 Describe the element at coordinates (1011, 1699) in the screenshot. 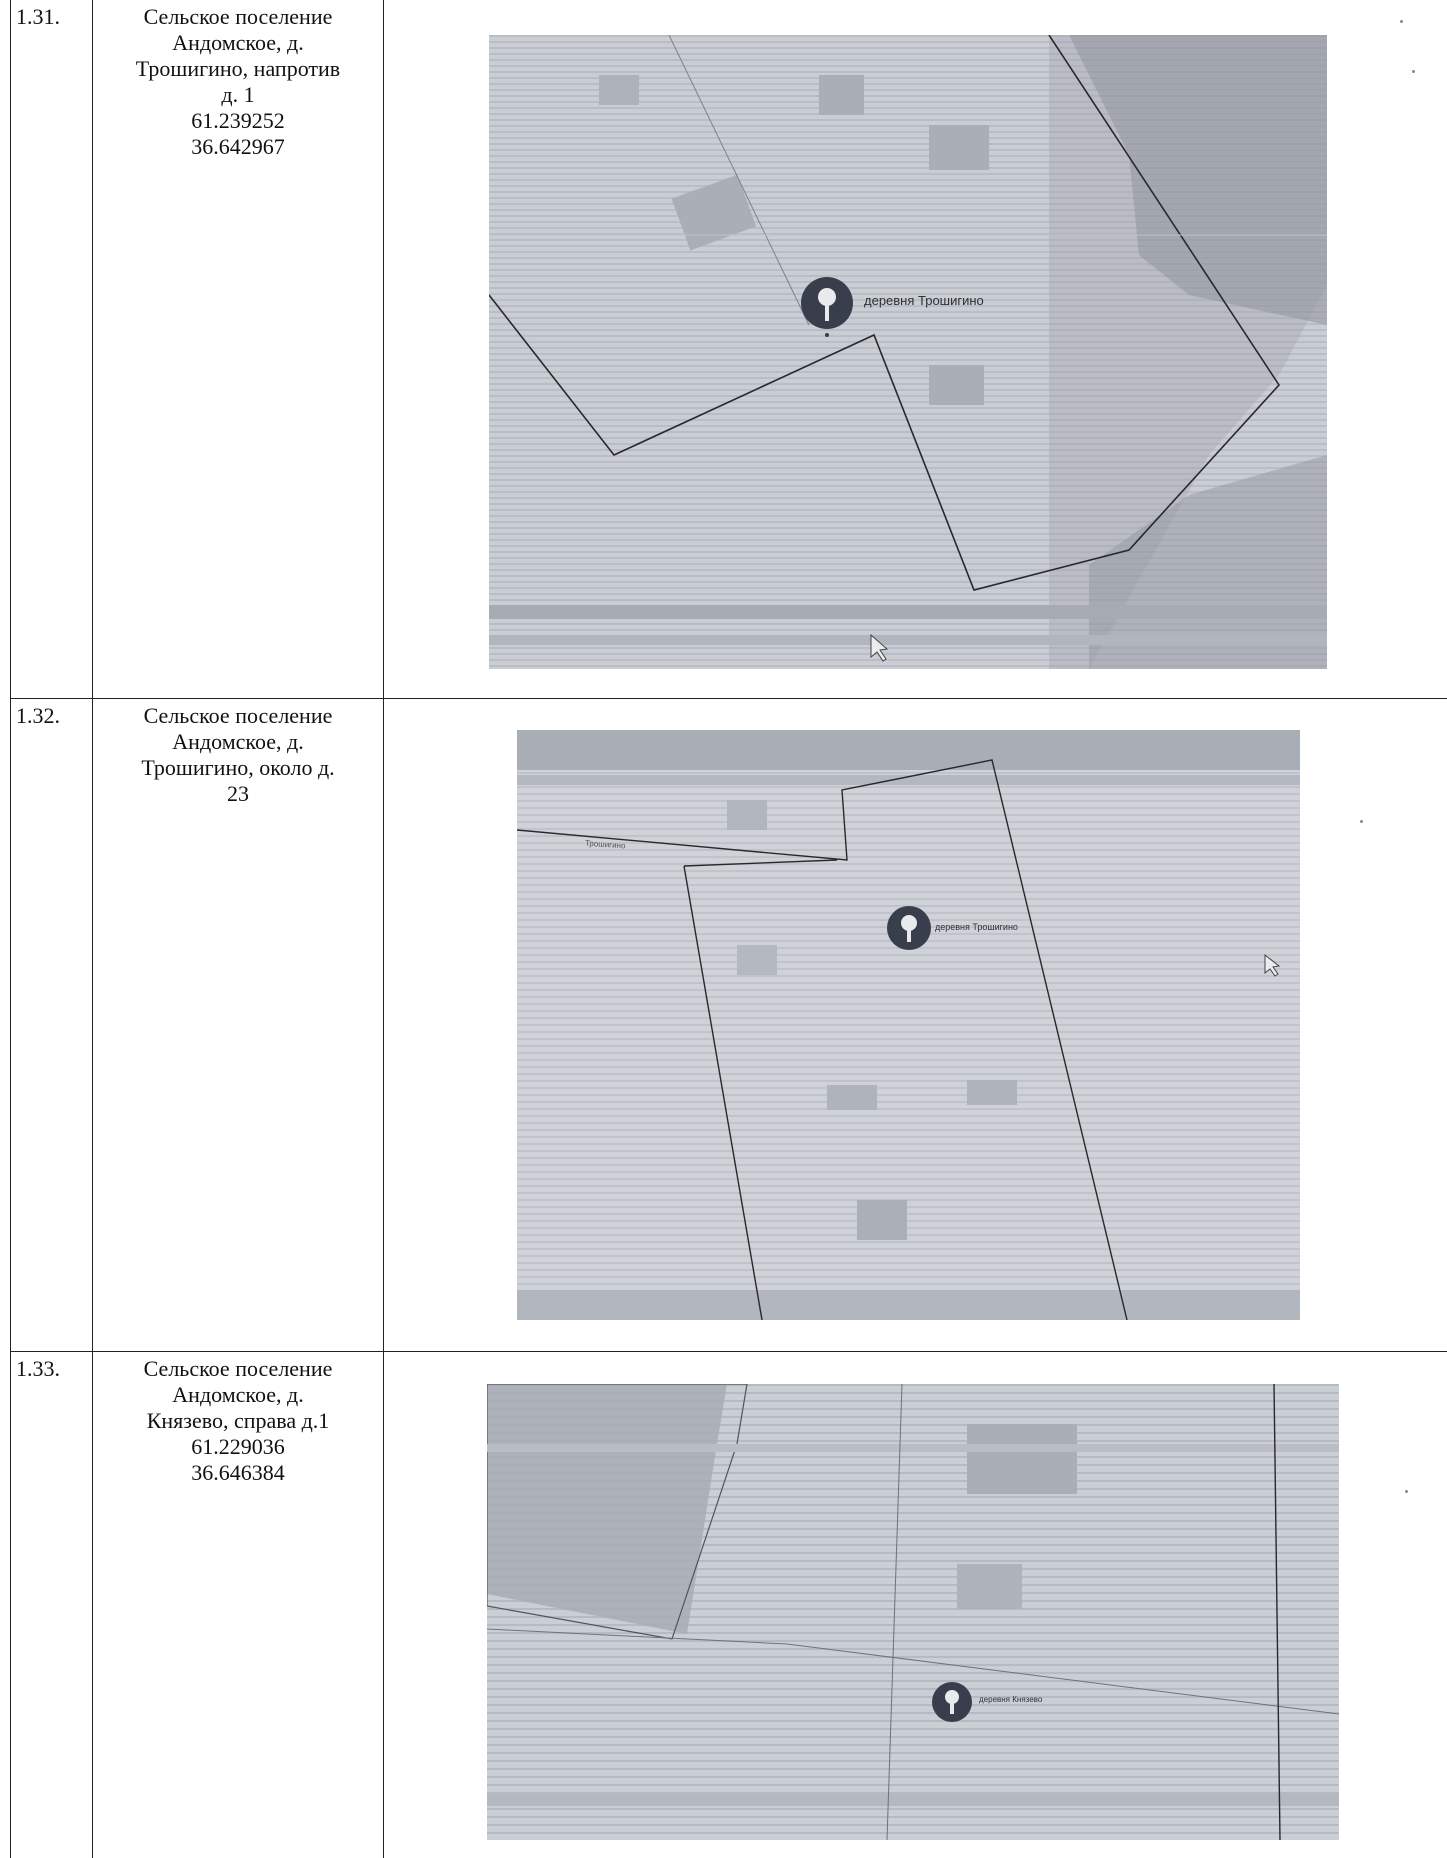

I see `map-place-label: деревня Князево` at that location.